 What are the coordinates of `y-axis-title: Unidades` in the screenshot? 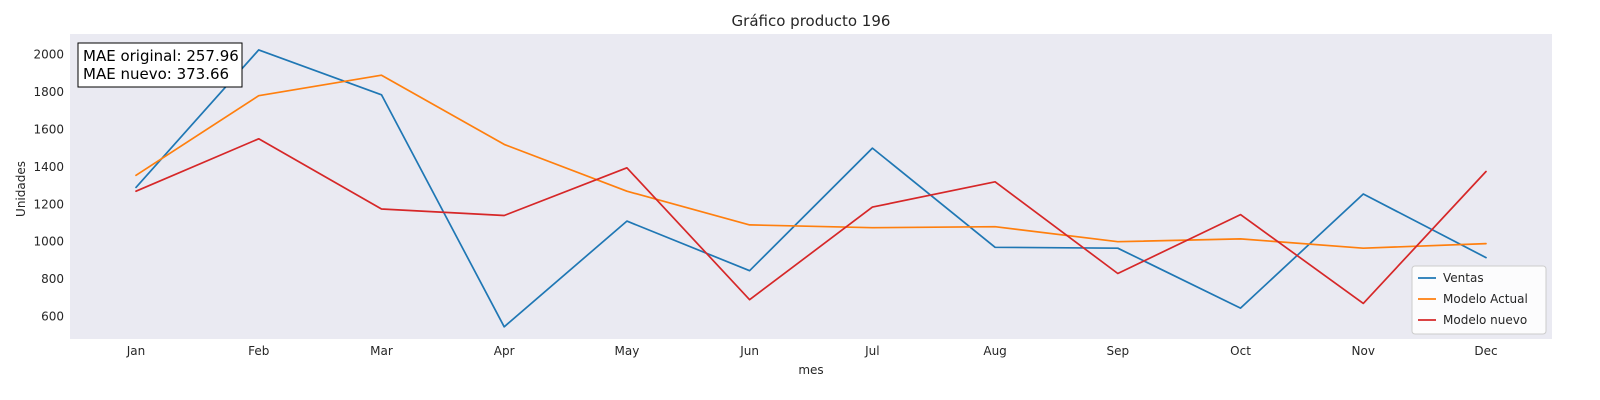 It's located at (21, 189).